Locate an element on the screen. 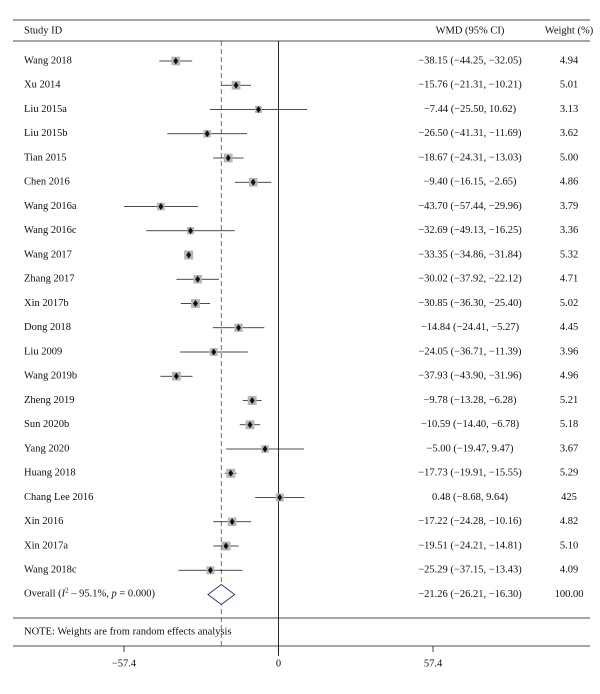 Image resolution: width=600 pixels, height=694 pixels. study-2-weight: 3.13 is located at coordinates (569, 109).